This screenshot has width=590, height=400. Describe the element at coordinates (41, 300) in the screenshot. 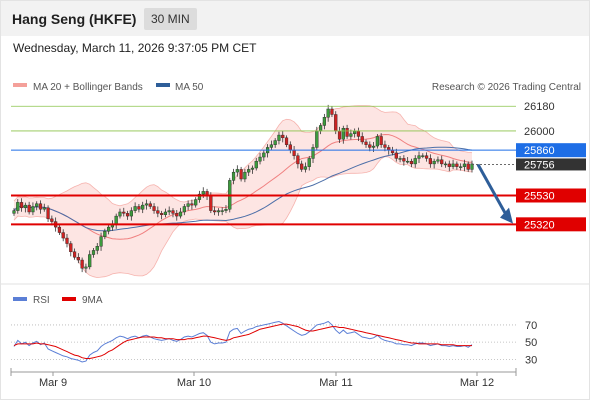

I see `legend-label-rsi: RSI` at that location.